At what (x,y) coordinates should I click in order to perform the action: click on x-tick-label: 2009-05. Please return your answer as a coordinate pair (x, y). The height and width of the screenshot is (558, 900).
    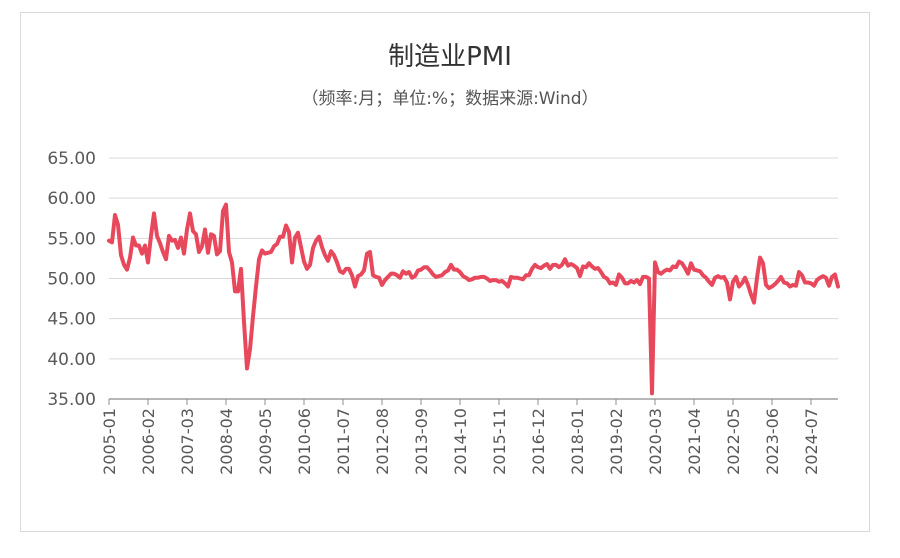
    Looking at the image, I should click on (265, 441).